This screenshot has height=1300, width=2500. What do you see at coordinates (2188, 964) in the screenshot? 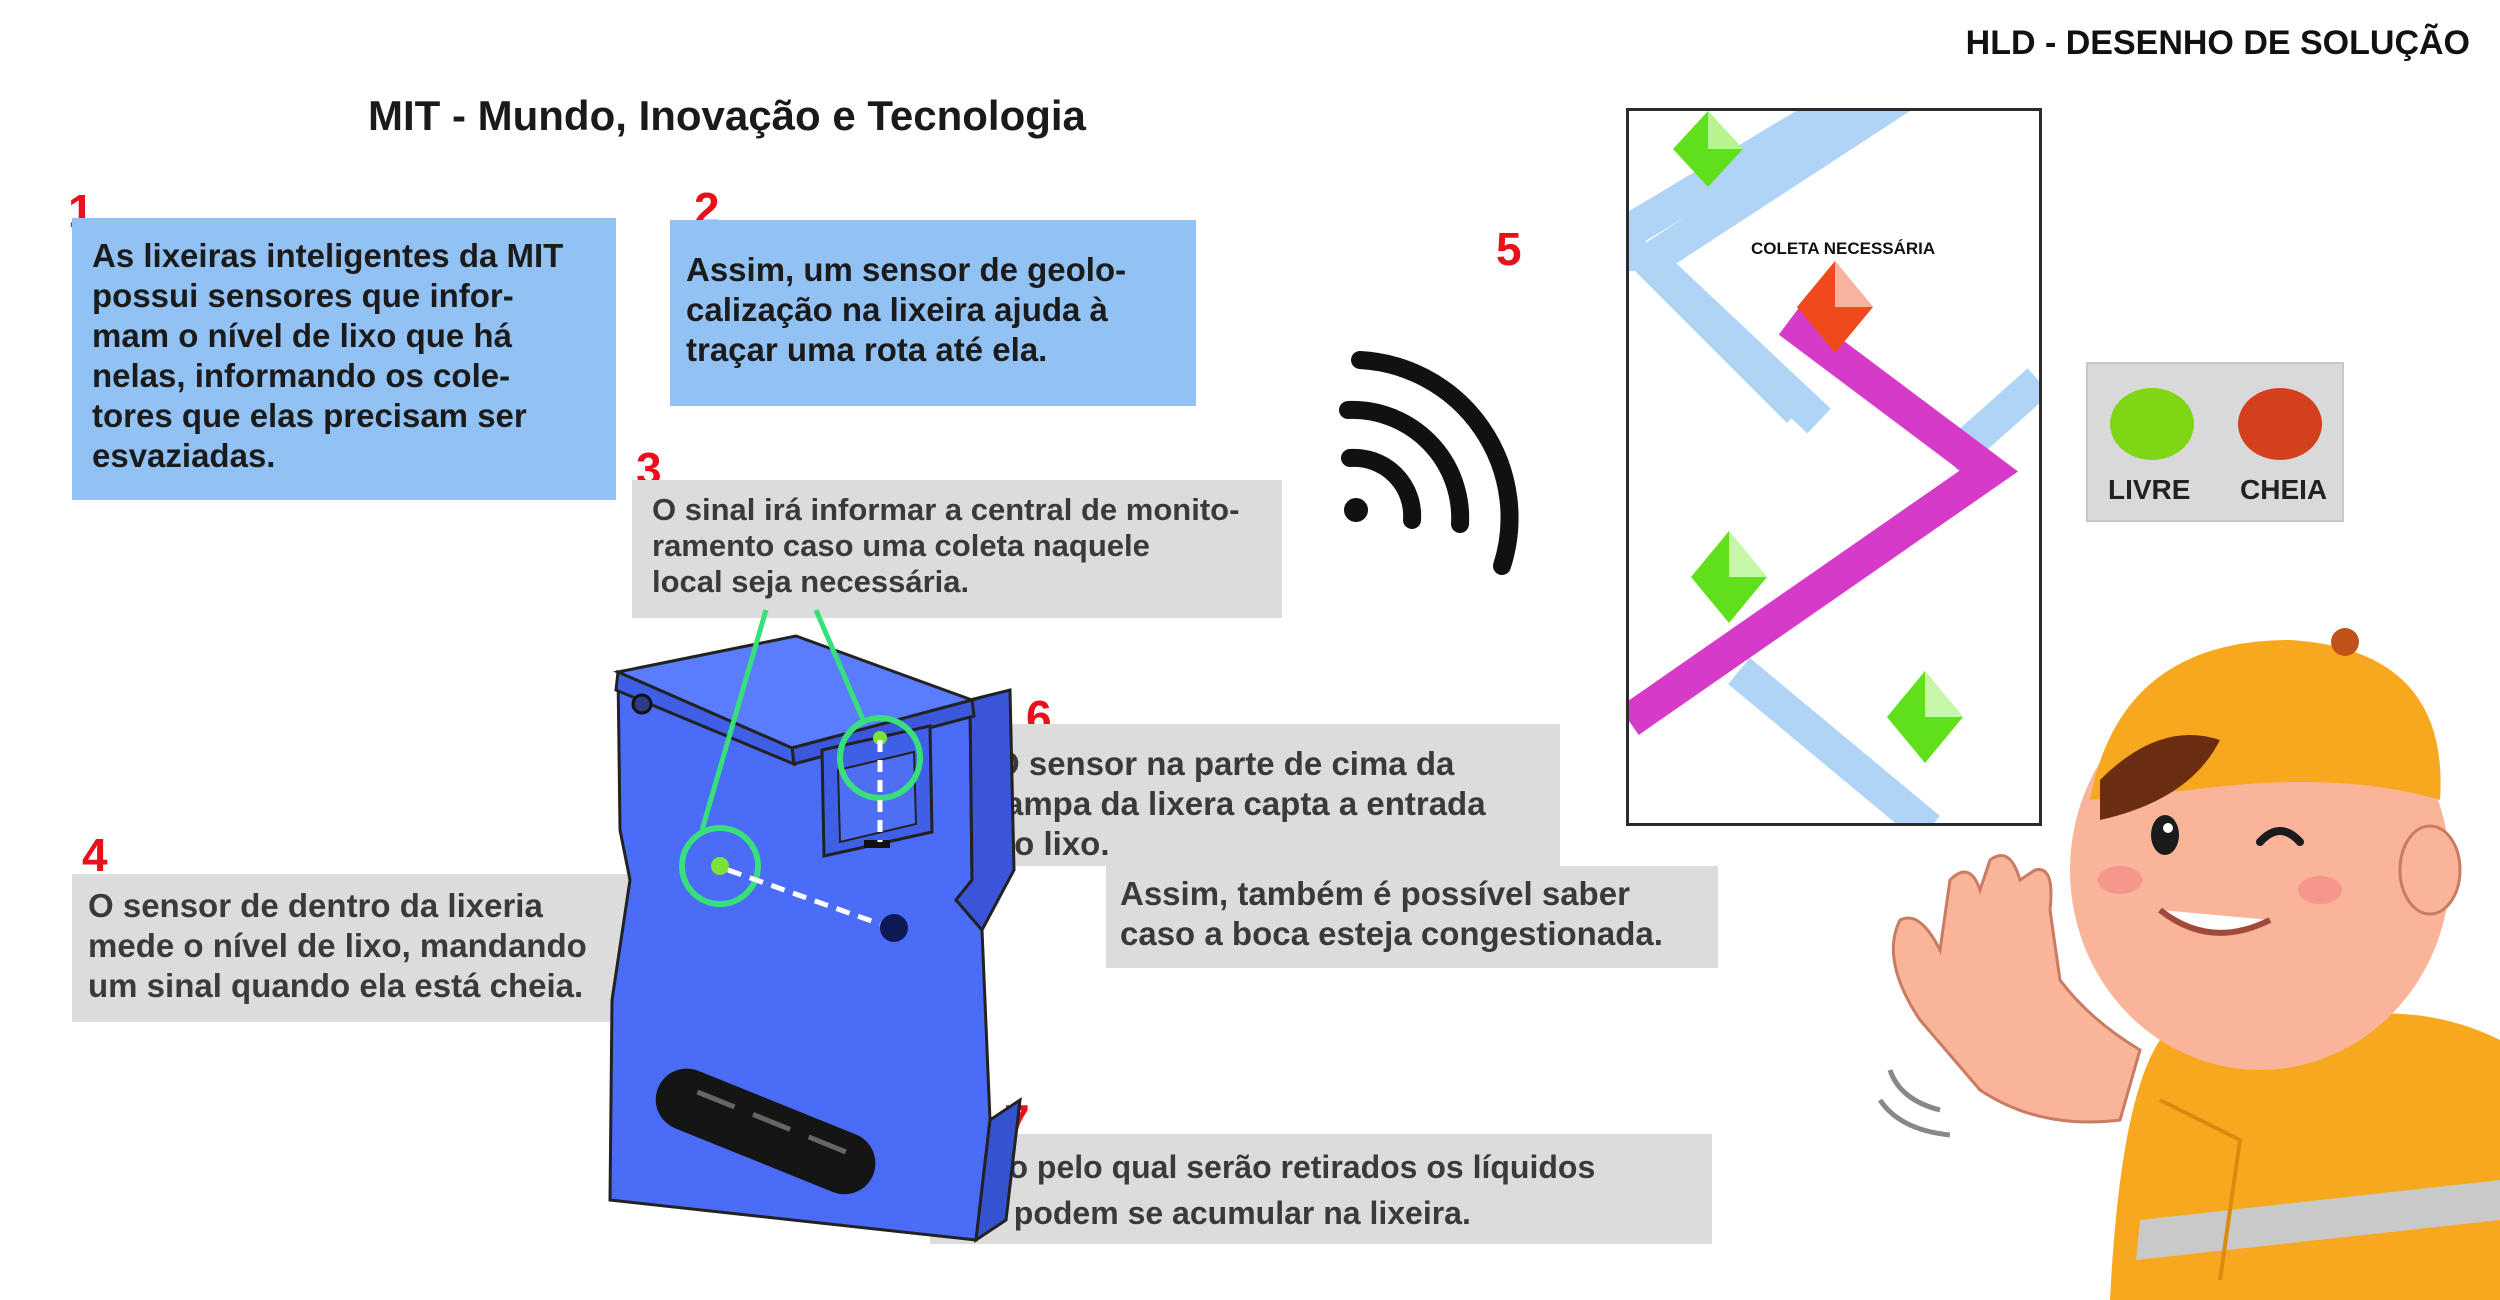
I see `worker-illustration` at bounding box center [2188, 964].